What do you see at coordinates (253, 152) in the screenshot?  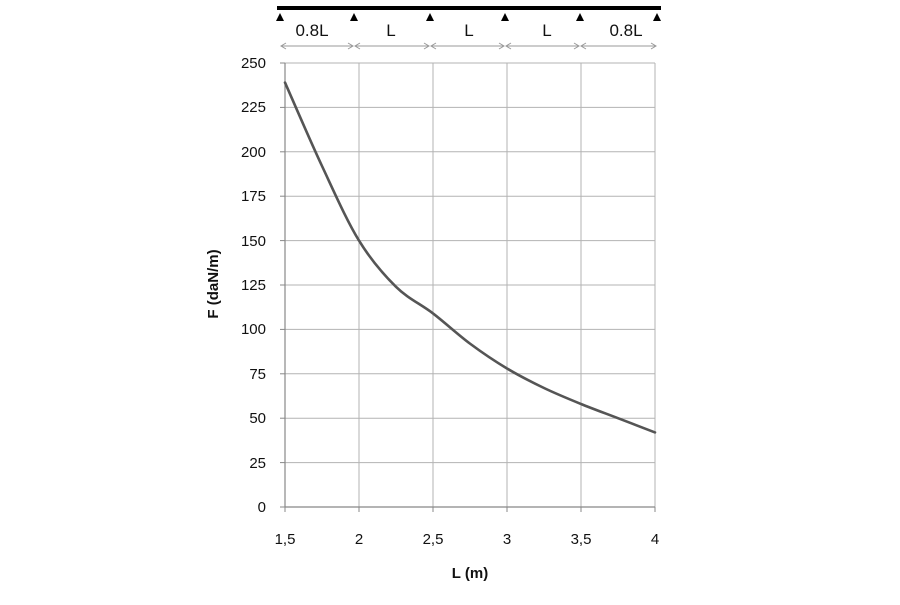 I see `y-tick-label: 200` at bounding box center [253, 152].